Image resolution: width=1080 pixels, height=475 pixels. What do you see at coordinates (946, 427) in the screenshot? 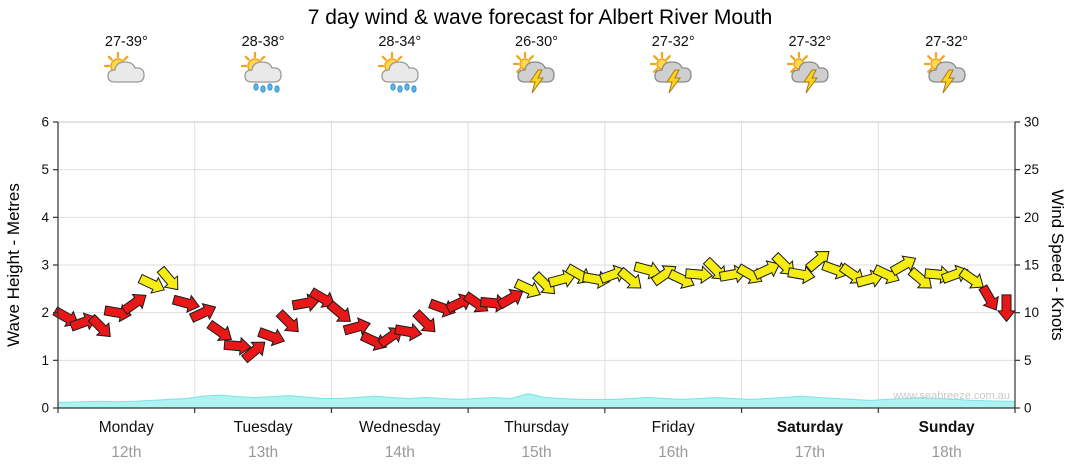
I see `day-name-label: Sunday` at bounding box center [946, 427].